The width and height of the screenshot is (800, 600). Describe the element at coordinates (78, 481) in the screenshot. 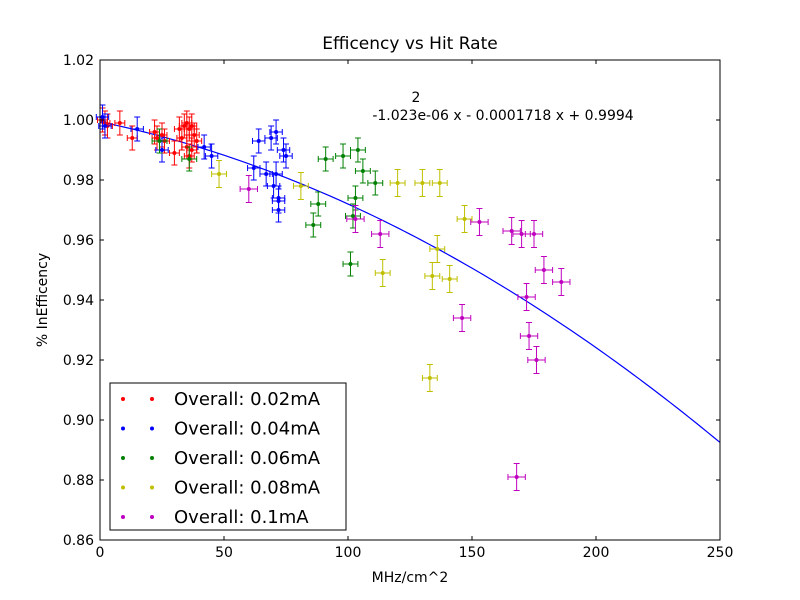

I see `y-tick-label: 0.88` at that location.